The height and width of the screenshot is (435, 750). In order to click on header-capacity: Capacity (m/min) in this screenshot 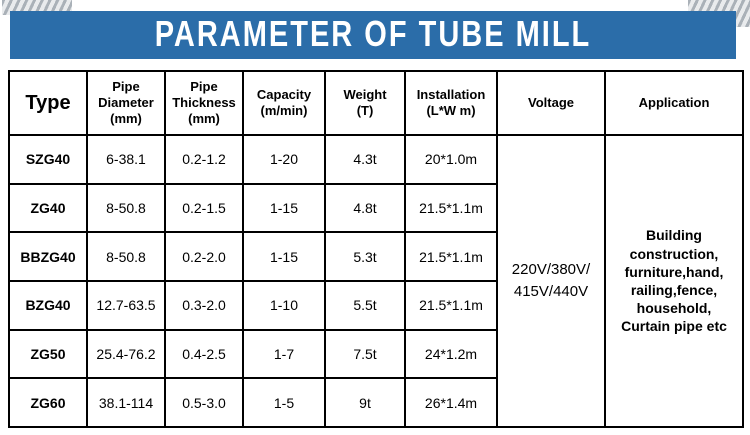, I will do `click(284, 103)`.